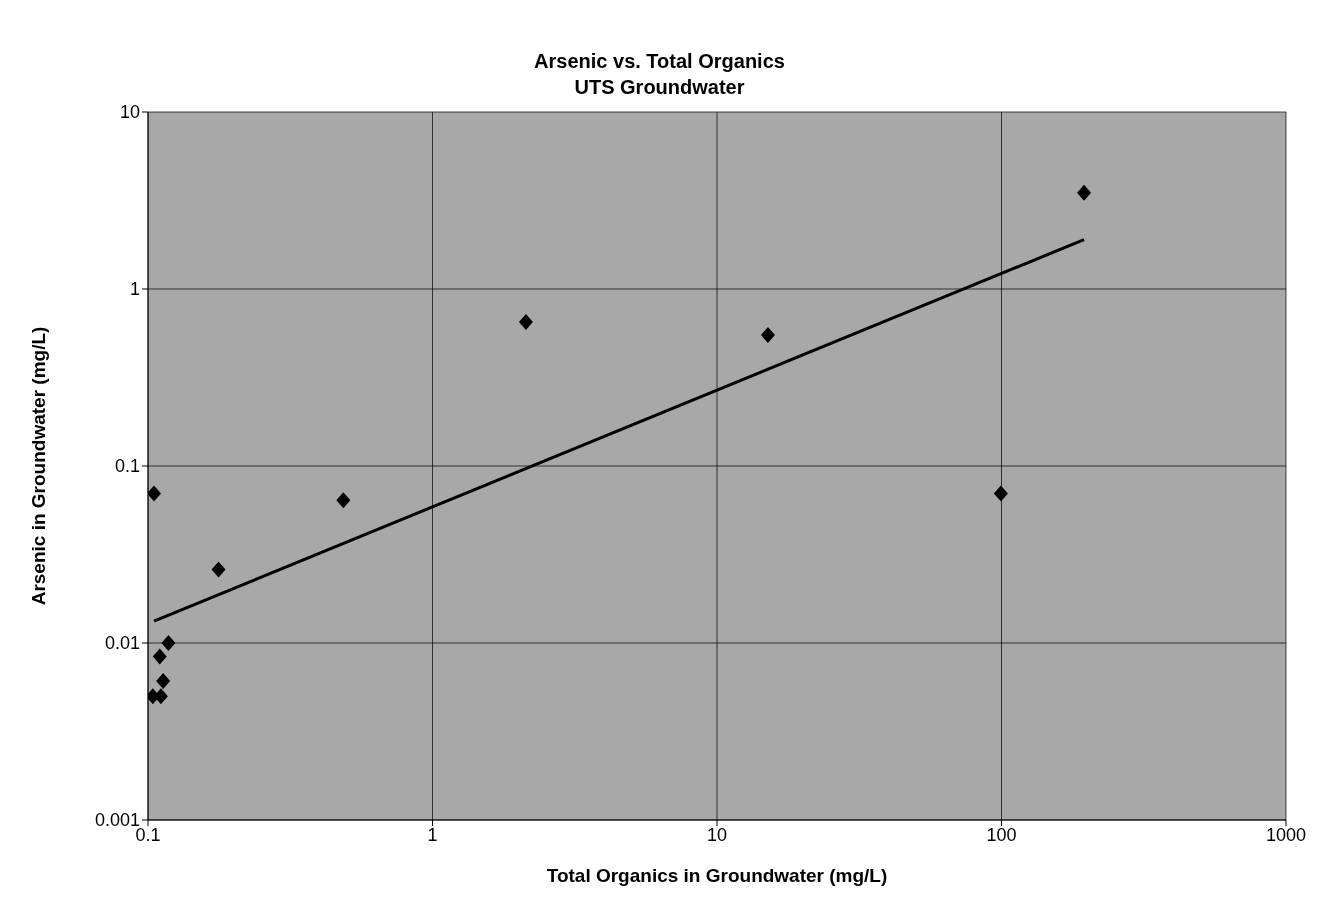 The width and height of the screenshot is (1319, 906). Describe the element at coordinates (1286, 834) in the screenshot. I see `x-tick-label: 1000` at that location.